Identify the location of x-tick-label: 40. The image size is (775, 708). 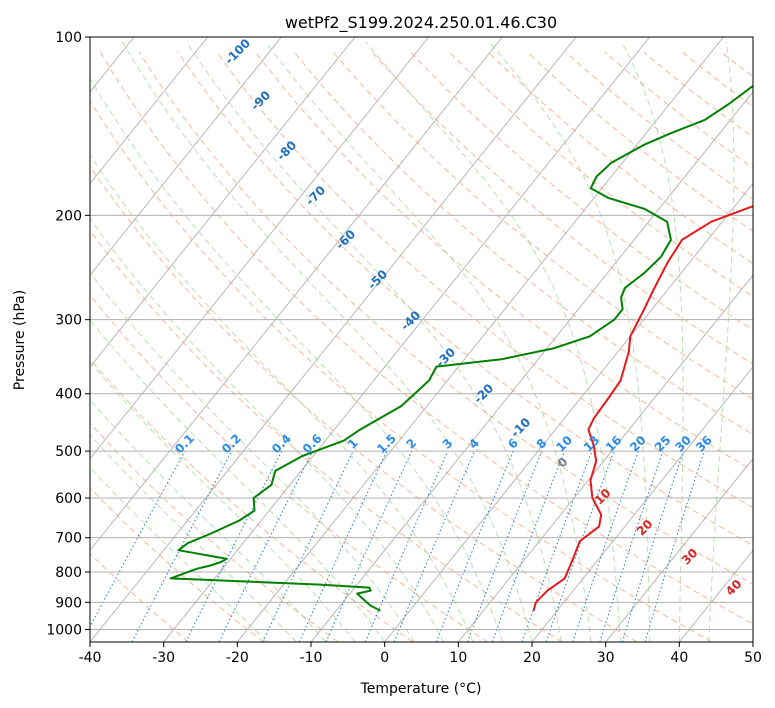
(679, 658).